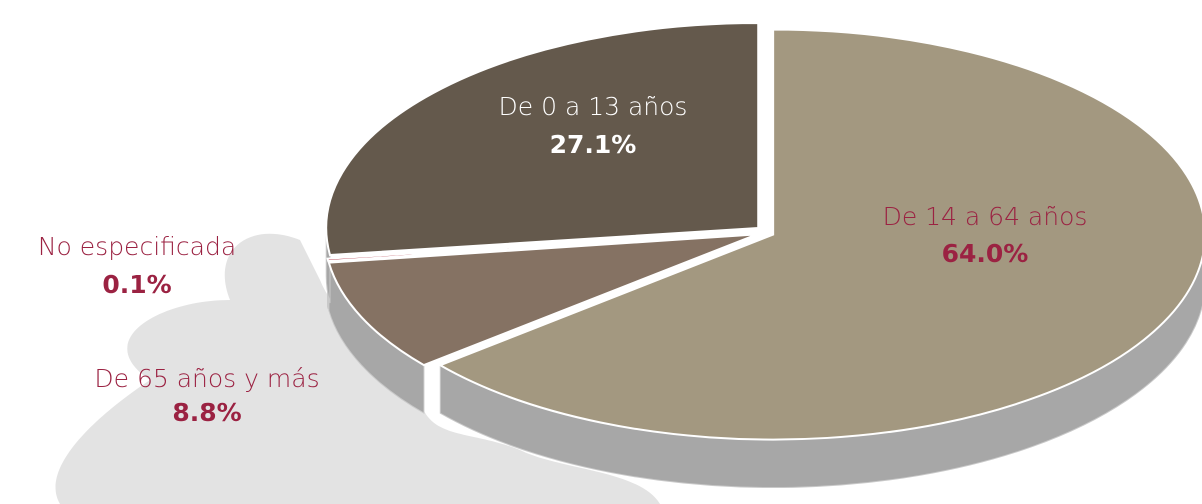  I want to click on slice-value: 8.8%, so click(206, 412).